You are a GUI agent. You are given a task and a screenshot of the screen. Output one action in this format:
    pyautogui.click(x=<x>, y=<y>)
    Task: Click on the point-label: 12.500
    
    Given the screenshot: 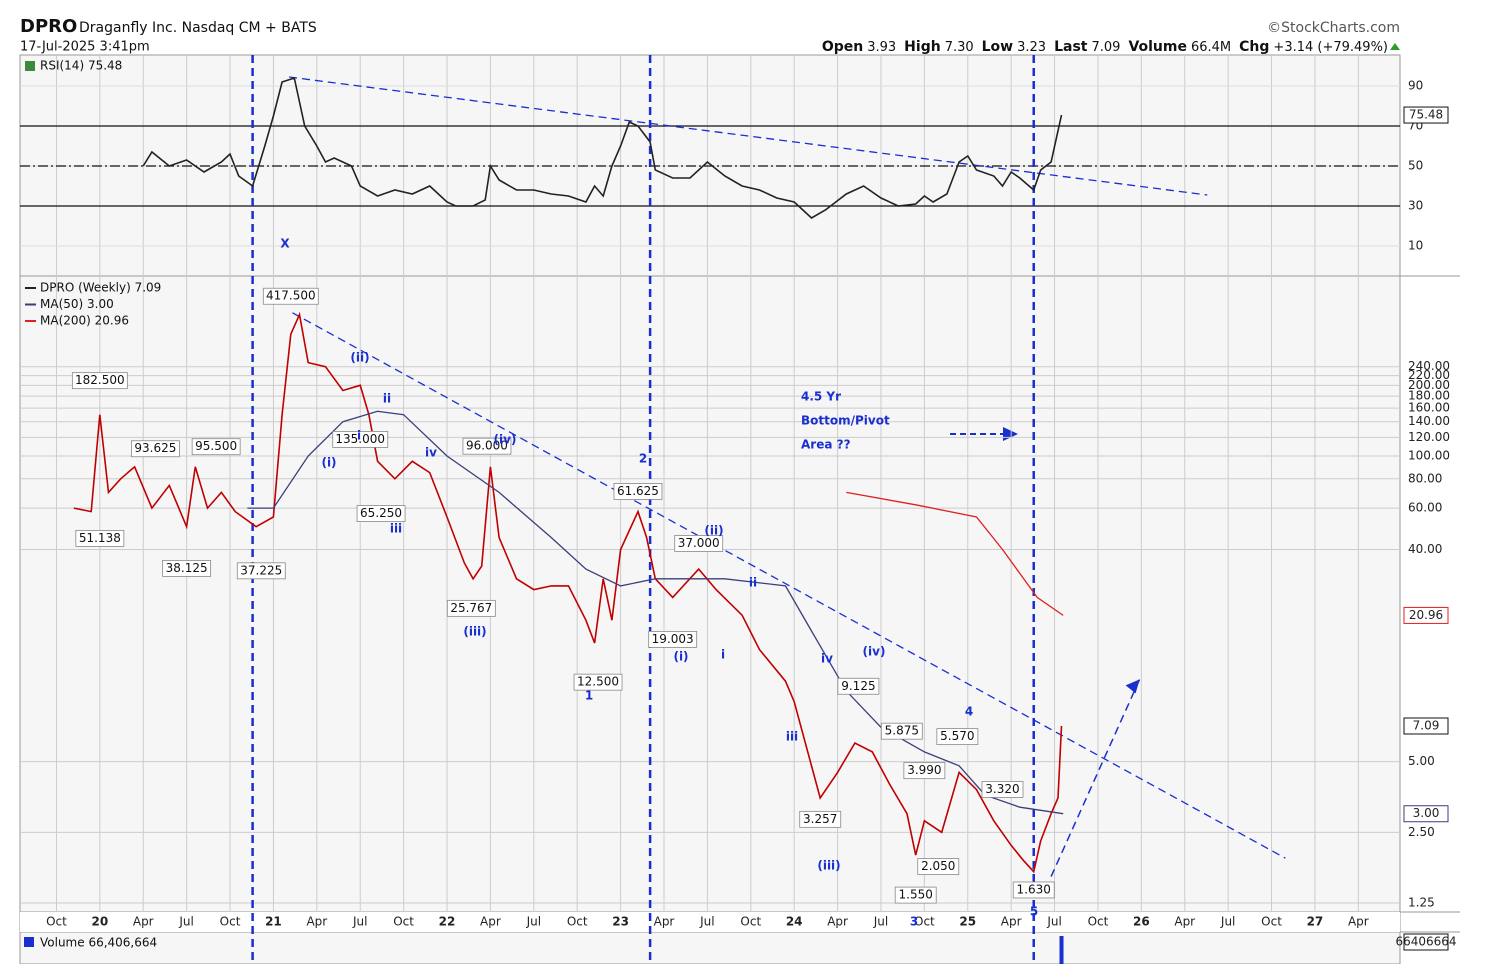 What is the action you would take?
    pyautogui.click(x=598, y=682)
    